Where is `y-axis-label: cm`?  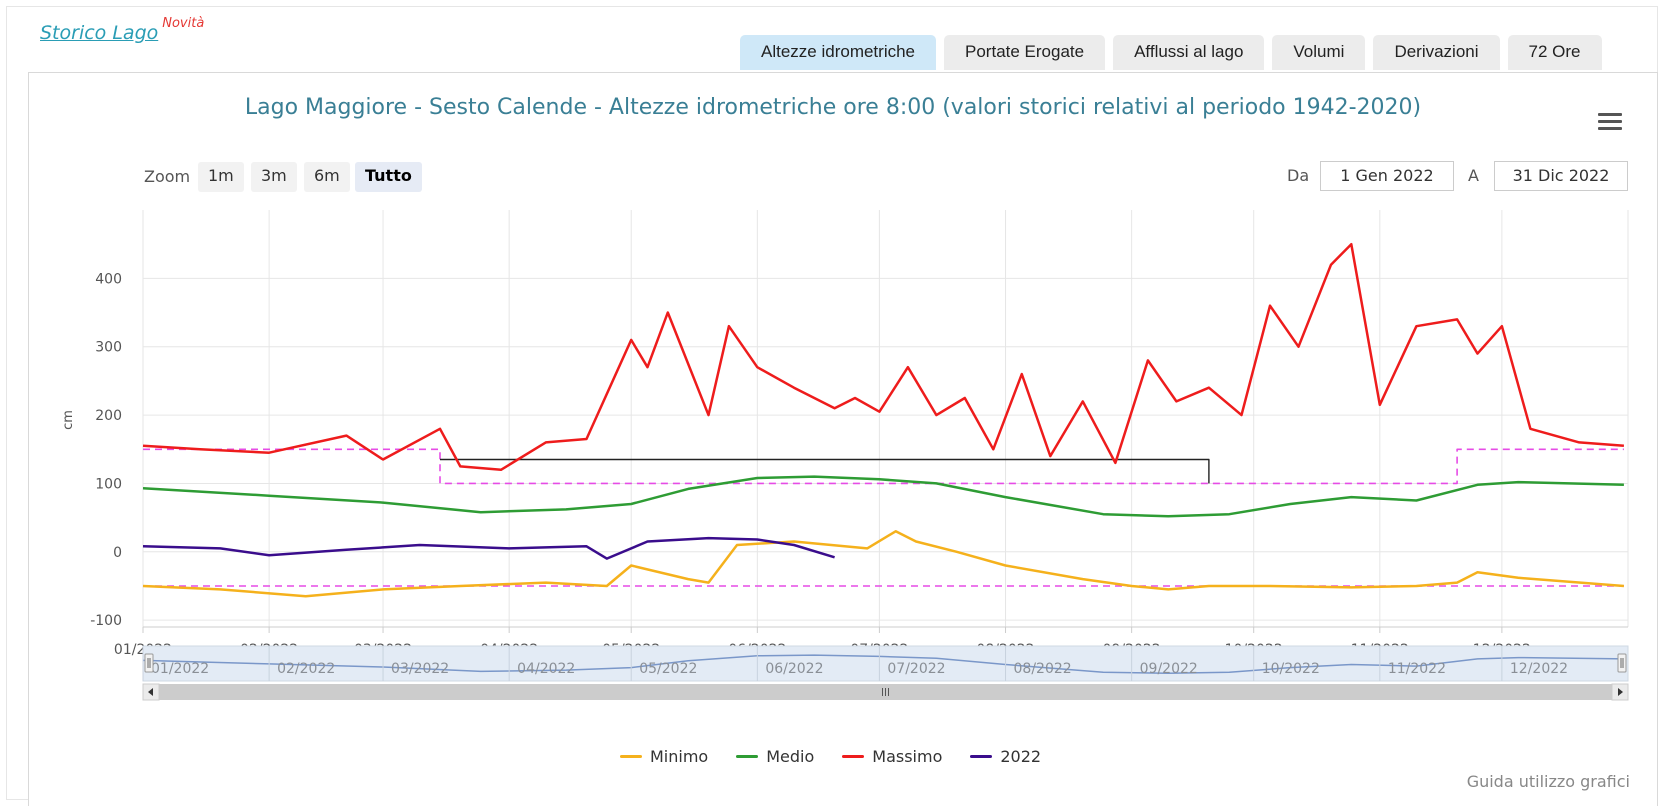 y-axis-label: cm is located at coordinates (68, 420).